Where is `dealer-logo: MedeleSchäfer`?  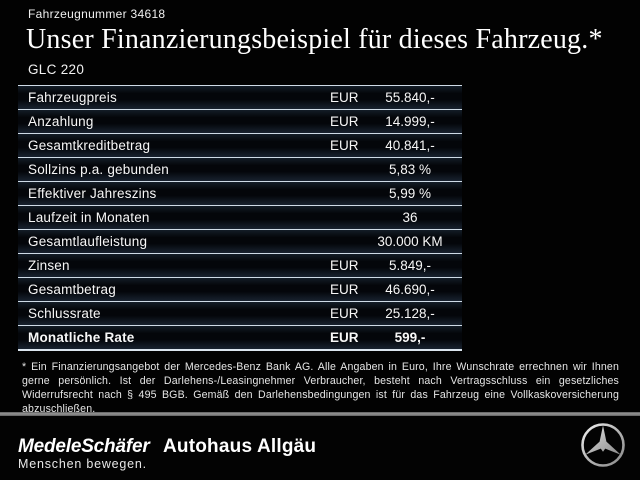
dealer-logo: MedeleSchäfer is located at coordinates (84, 446).